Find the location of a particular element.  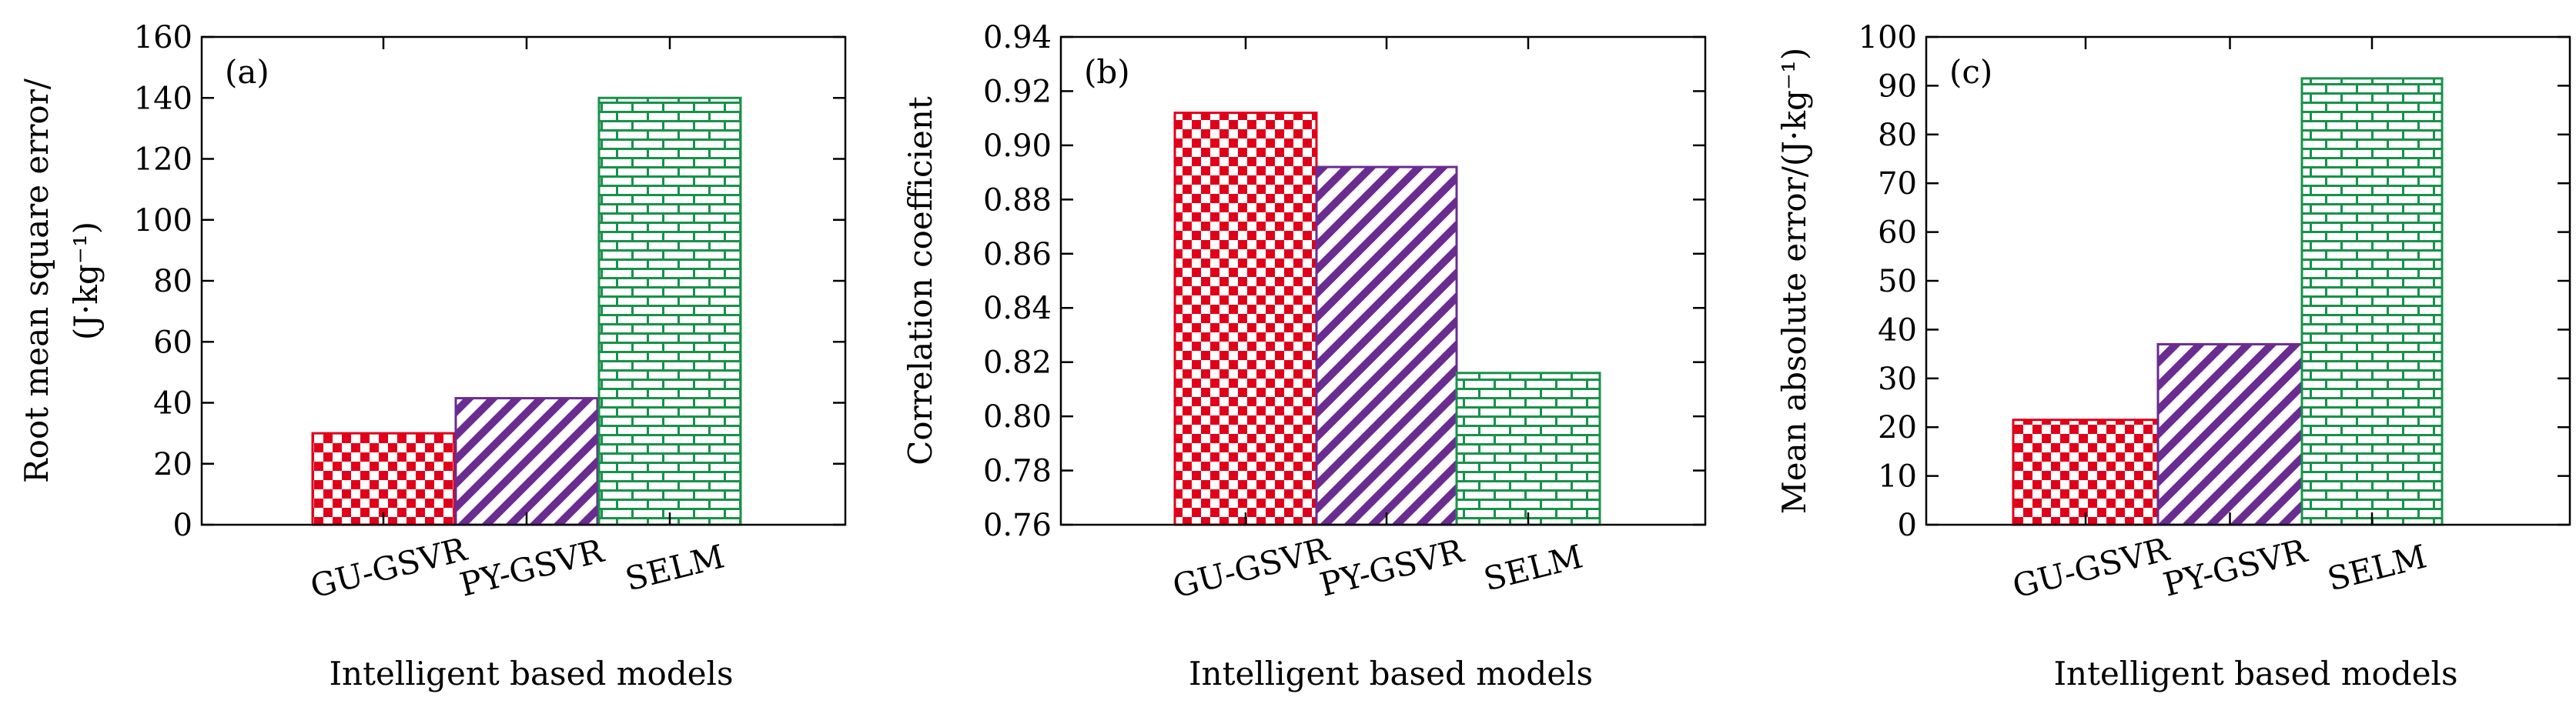

category-label-c-gu-gsvr: GU-GSVR is located at coordinates (2091, 568).